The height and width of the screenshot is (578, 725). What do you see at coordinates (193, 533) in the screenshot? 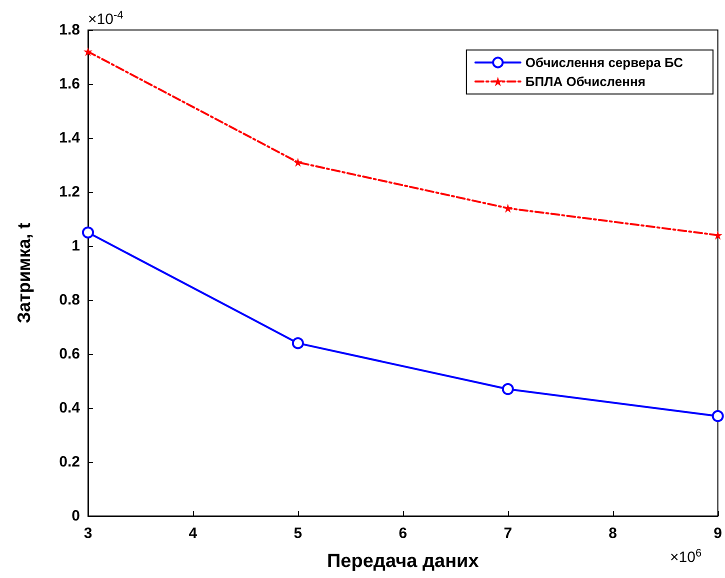
I see `x-tick-label: 4` at bounding box center [193, 533].